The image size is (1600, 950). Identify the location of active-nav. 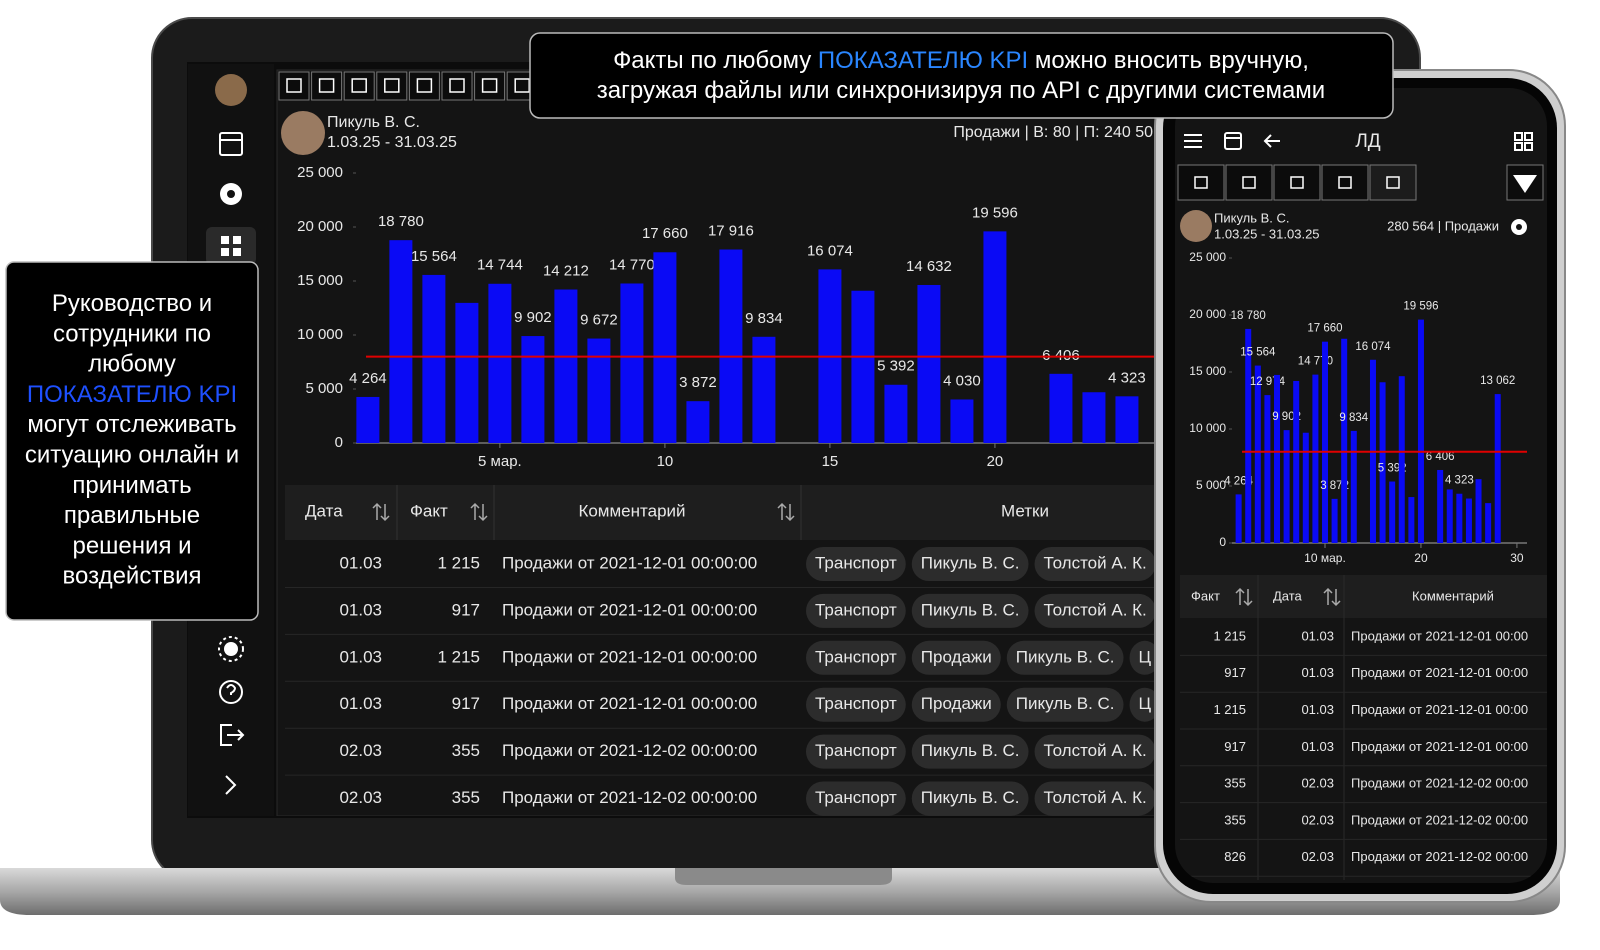
(231, 246).